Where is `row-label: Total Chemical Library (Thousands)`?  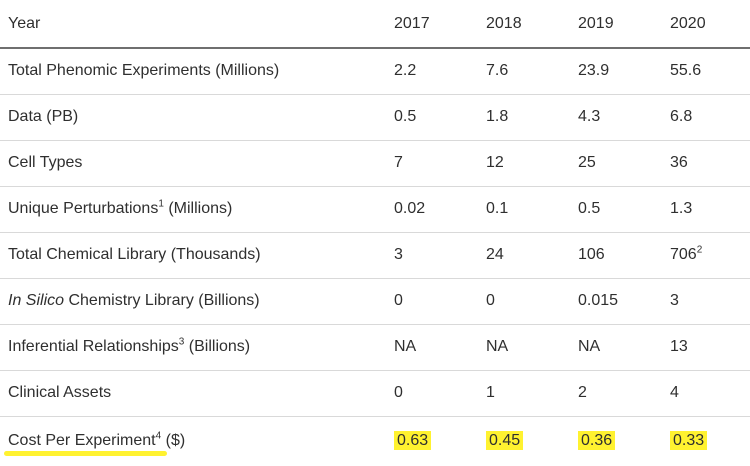 row-label: Total Chemical Library (Thousands) is located at coordinates (195, 255).